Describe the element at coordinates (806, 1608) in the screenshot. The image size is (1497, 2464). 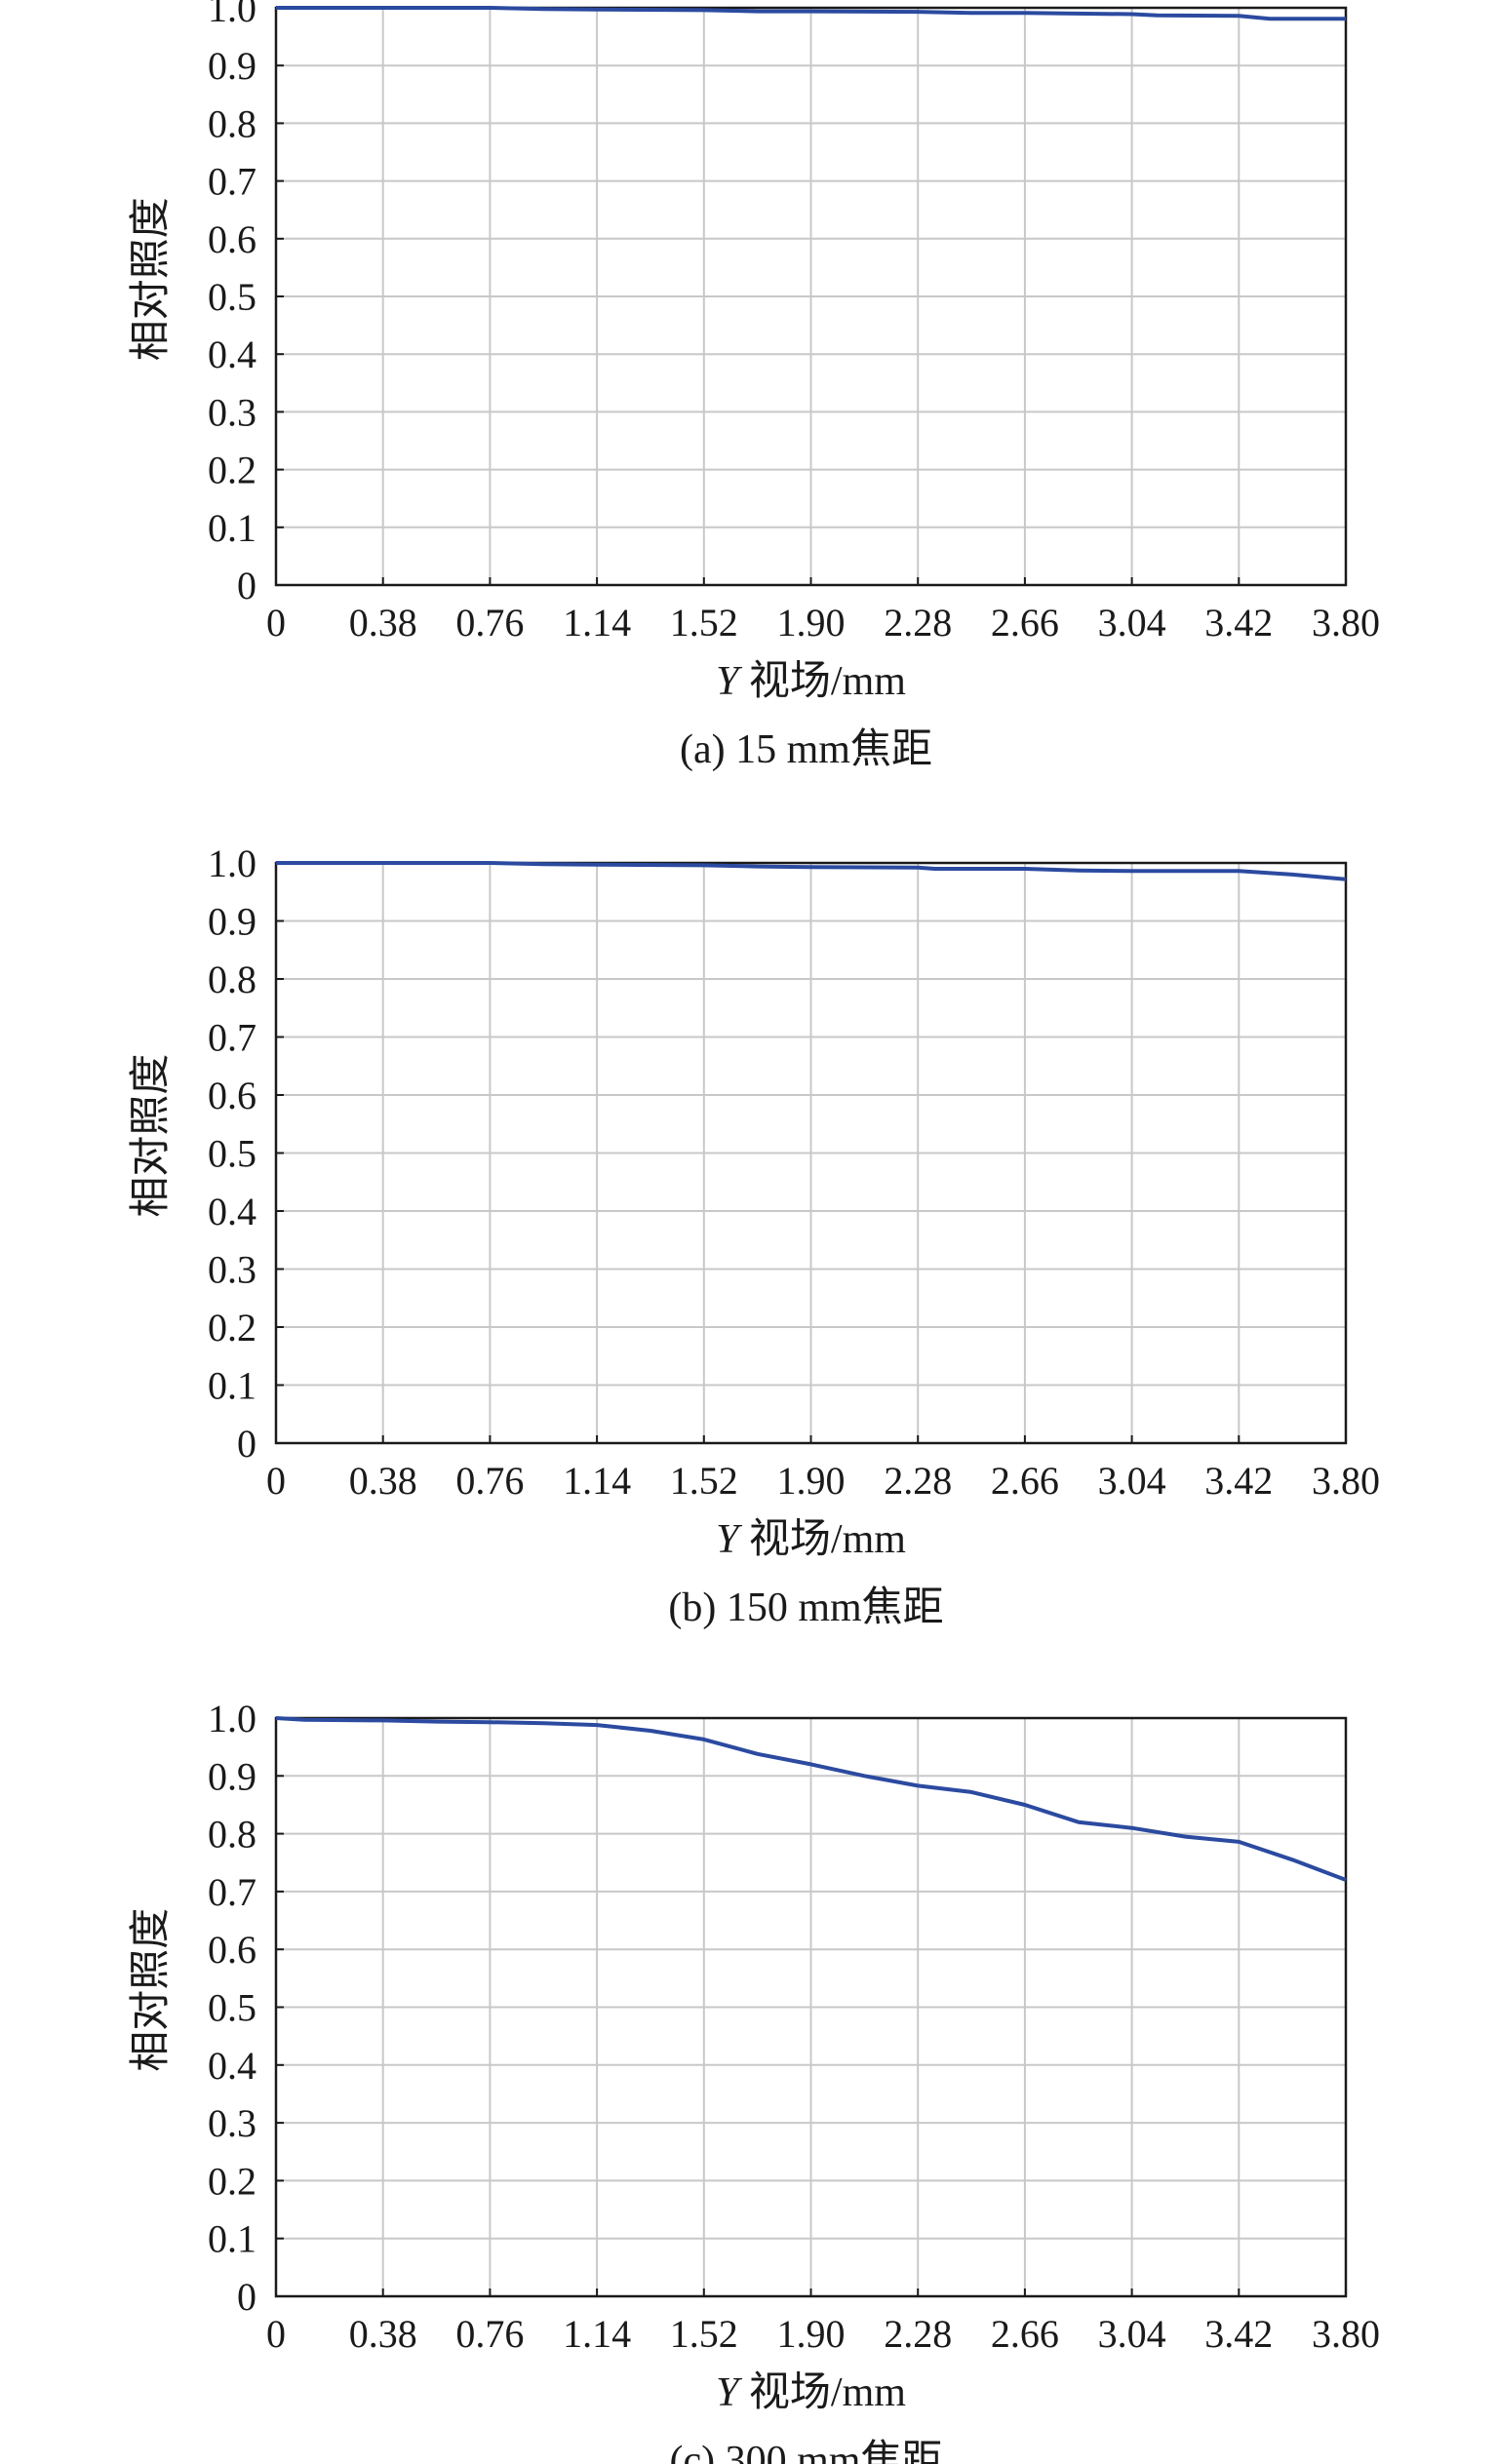
I see `figure-caption: (b) 150 mm焦距` at that location.